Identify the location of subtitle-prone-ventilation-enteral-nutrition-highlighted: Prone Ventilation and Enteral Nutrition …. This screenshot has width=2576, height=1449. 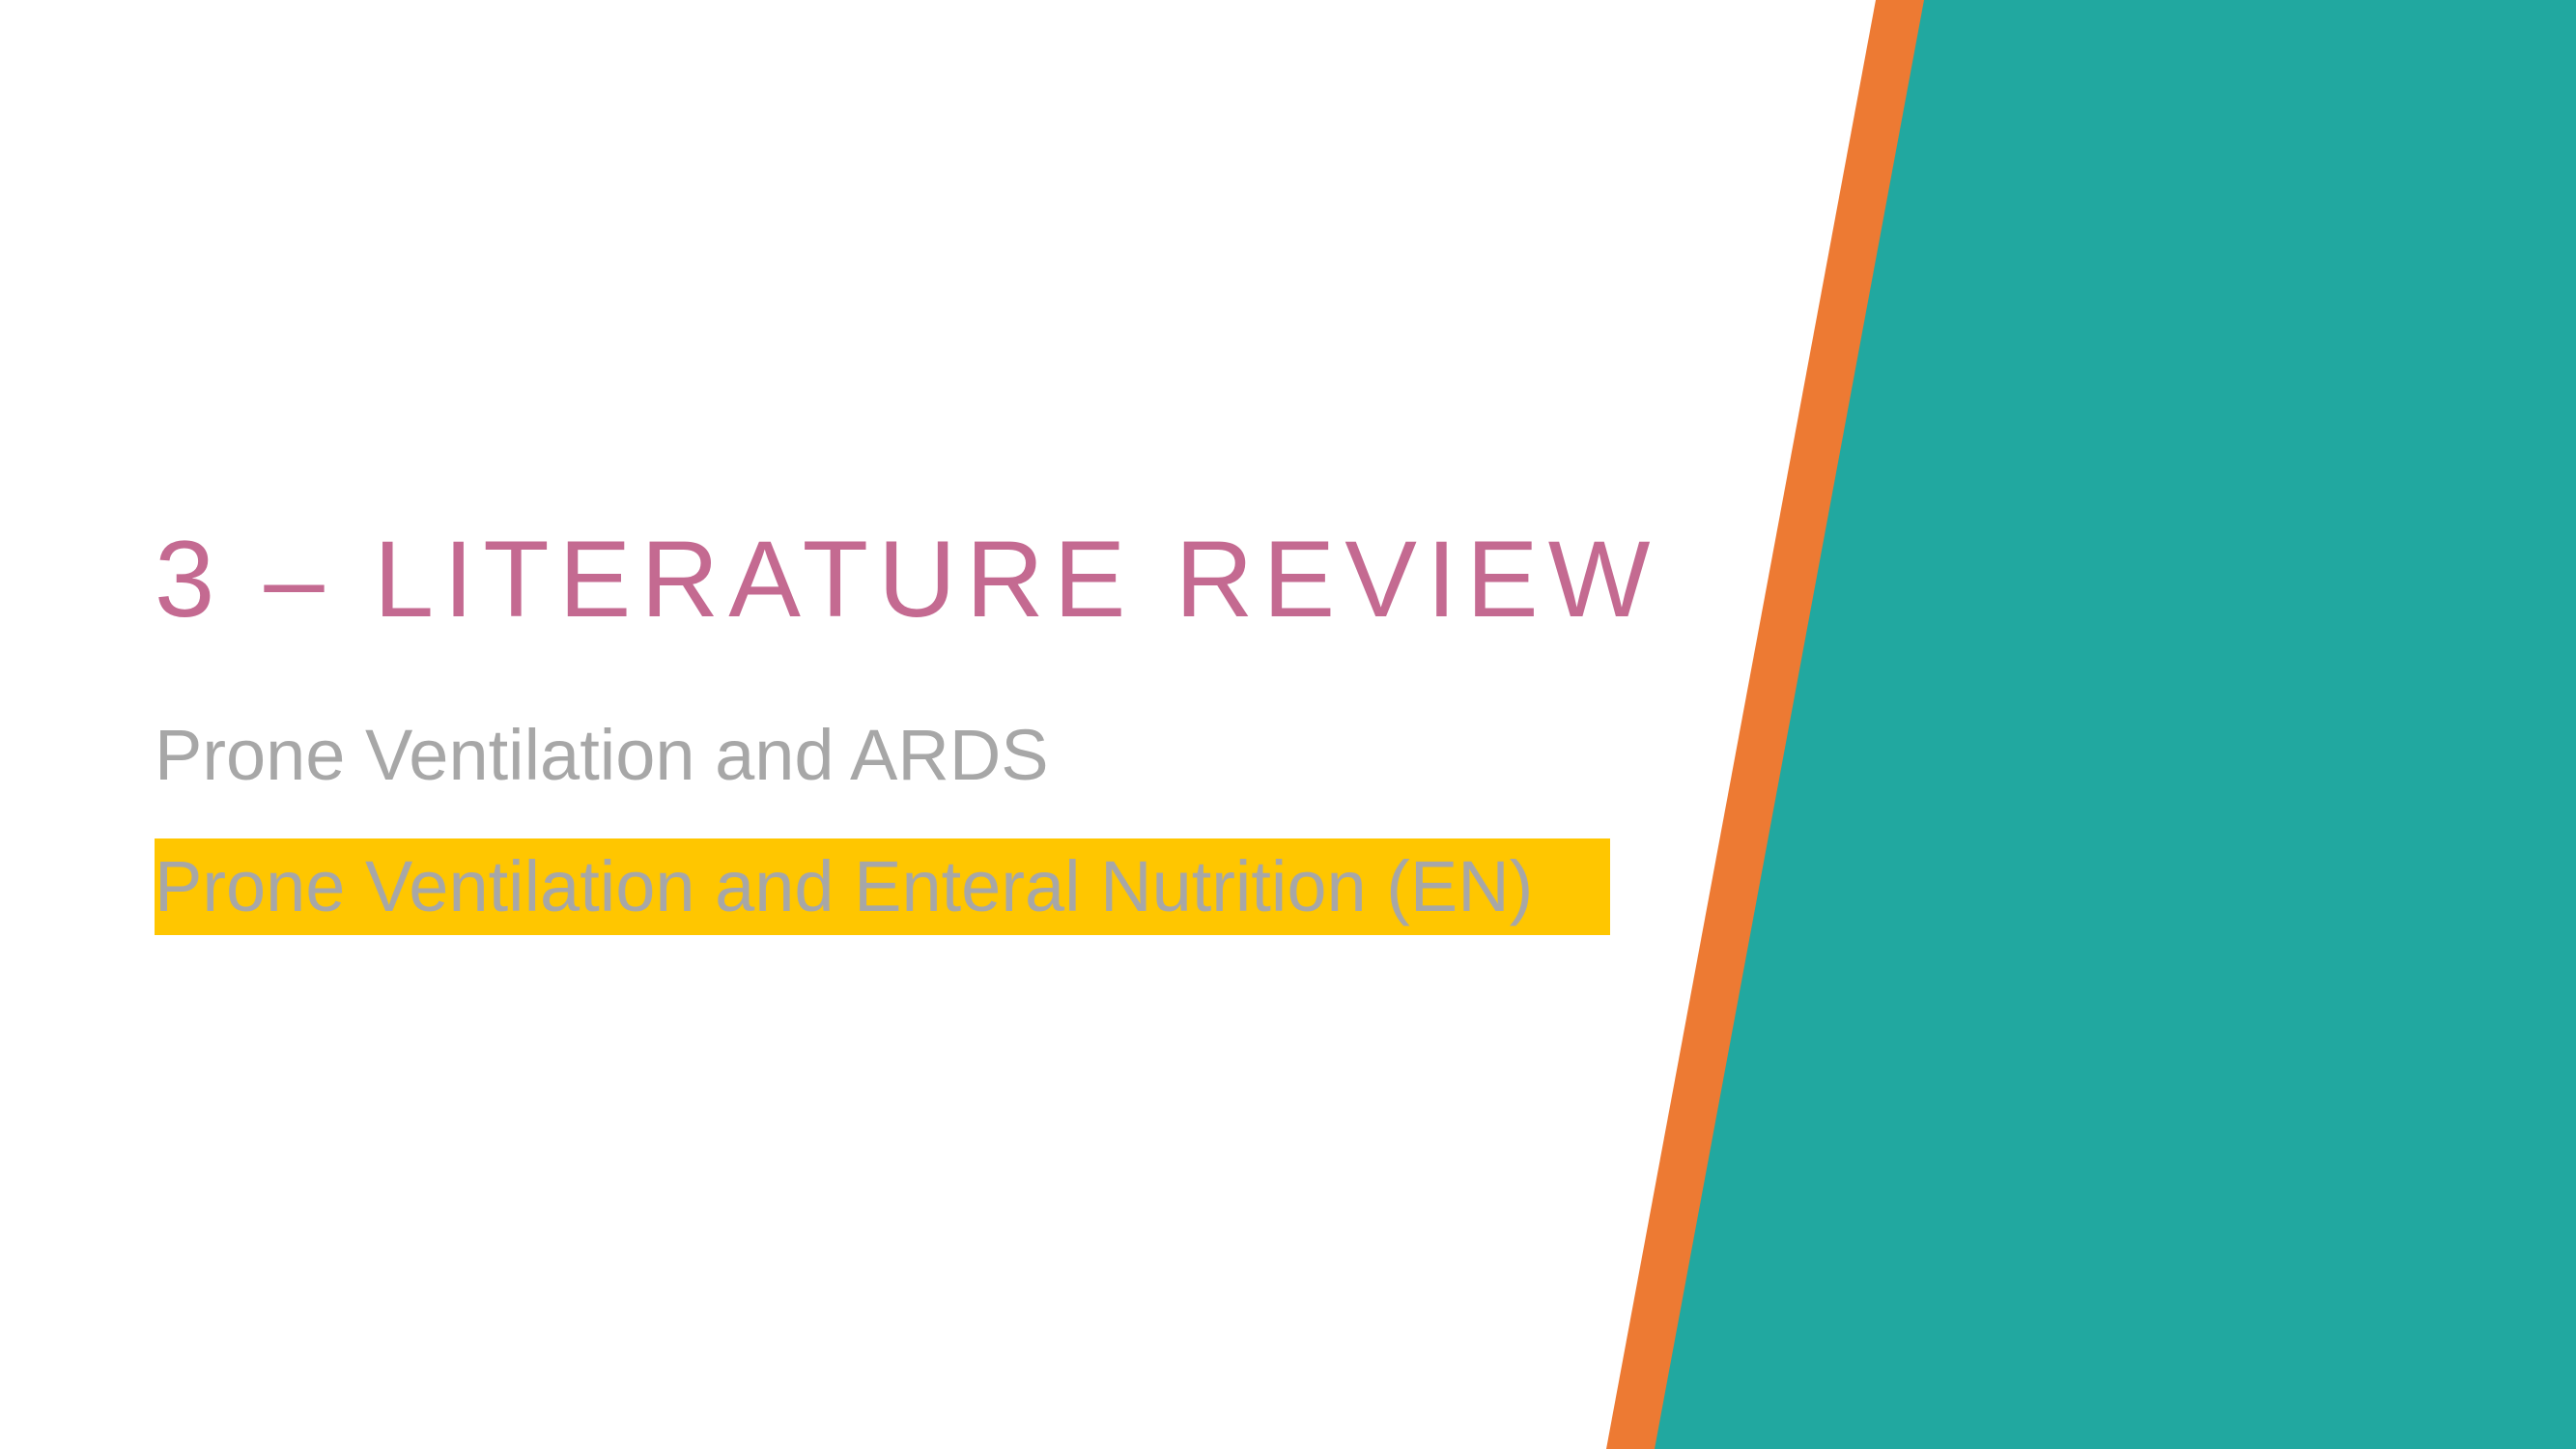
(882, 886).